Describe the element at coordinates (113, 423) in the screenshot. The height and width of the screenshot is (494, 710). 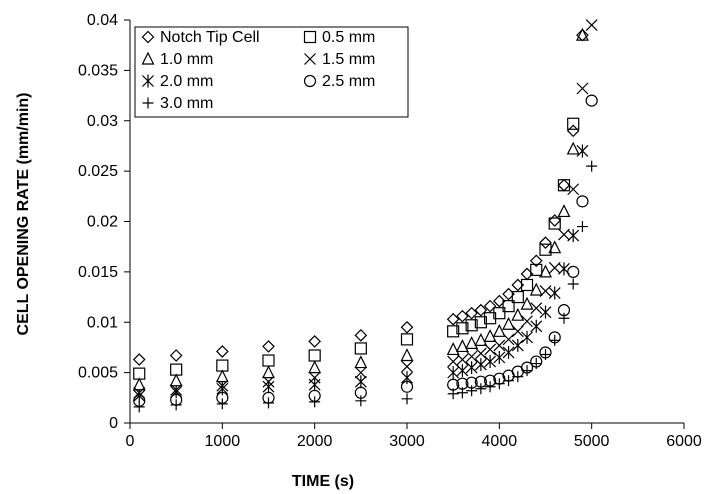
I see `y-tick-label: 0` at that location.